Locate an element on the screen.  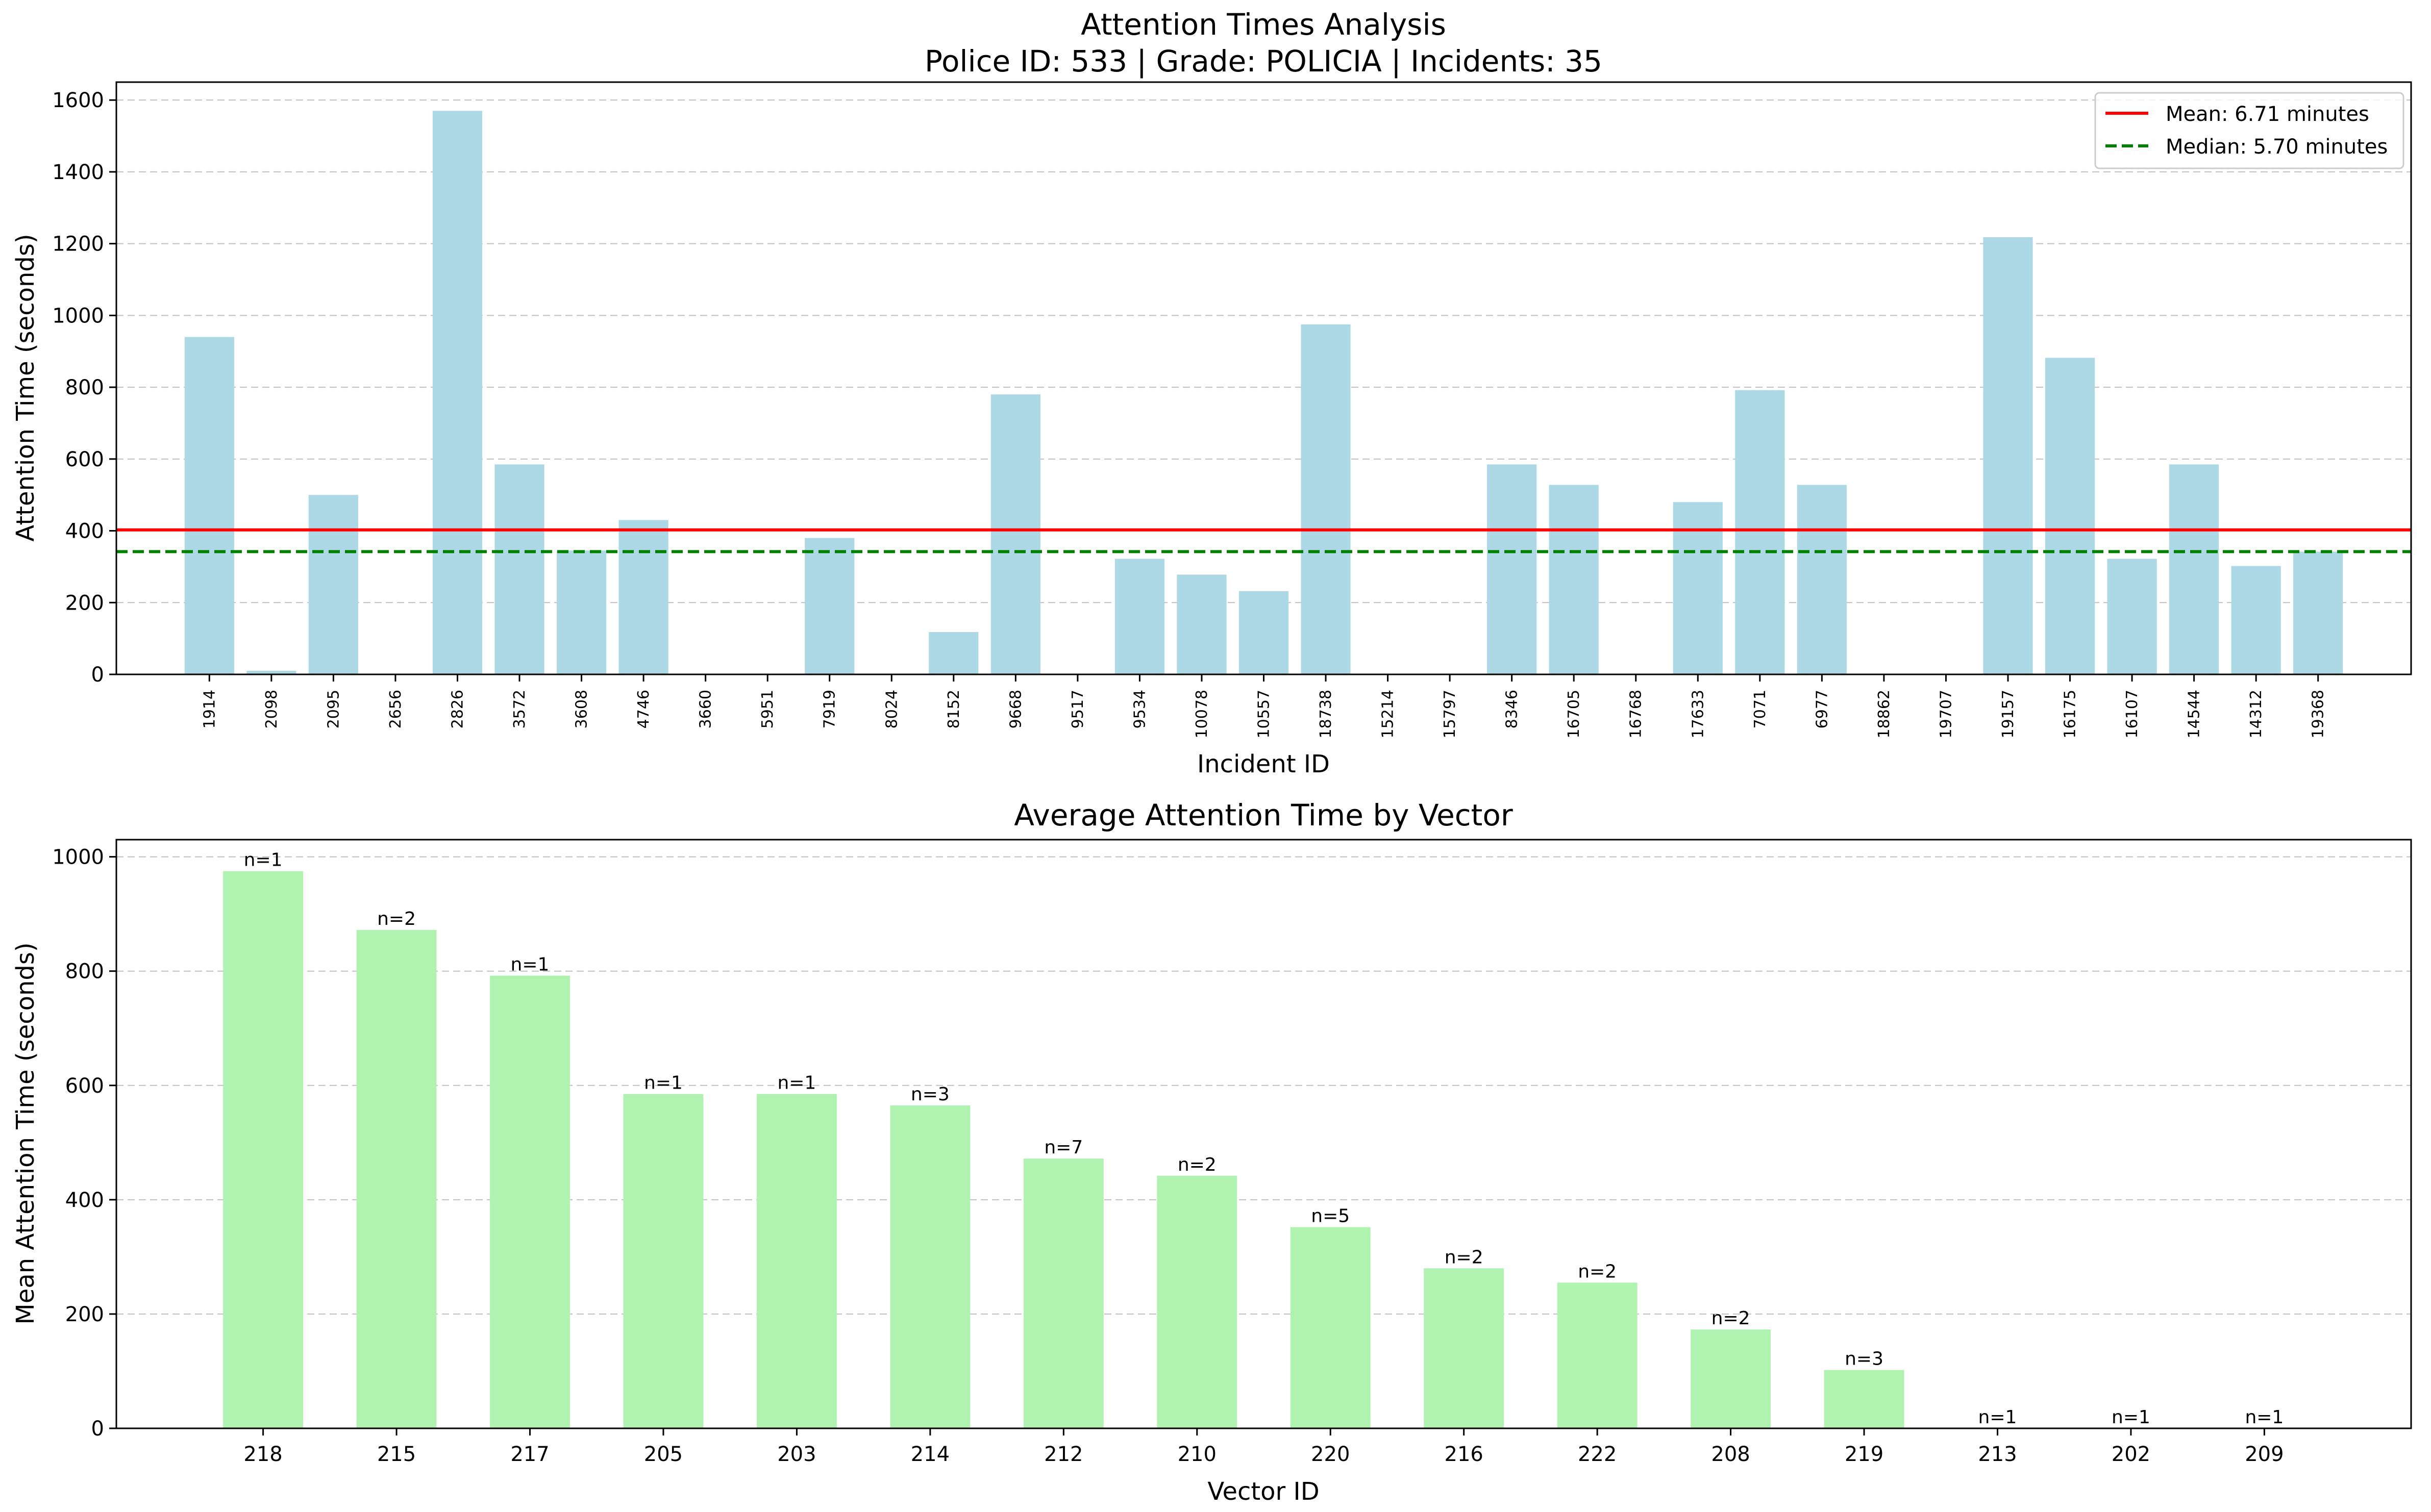
x-tick-label: 214 is located at coordinates (930, 1454).